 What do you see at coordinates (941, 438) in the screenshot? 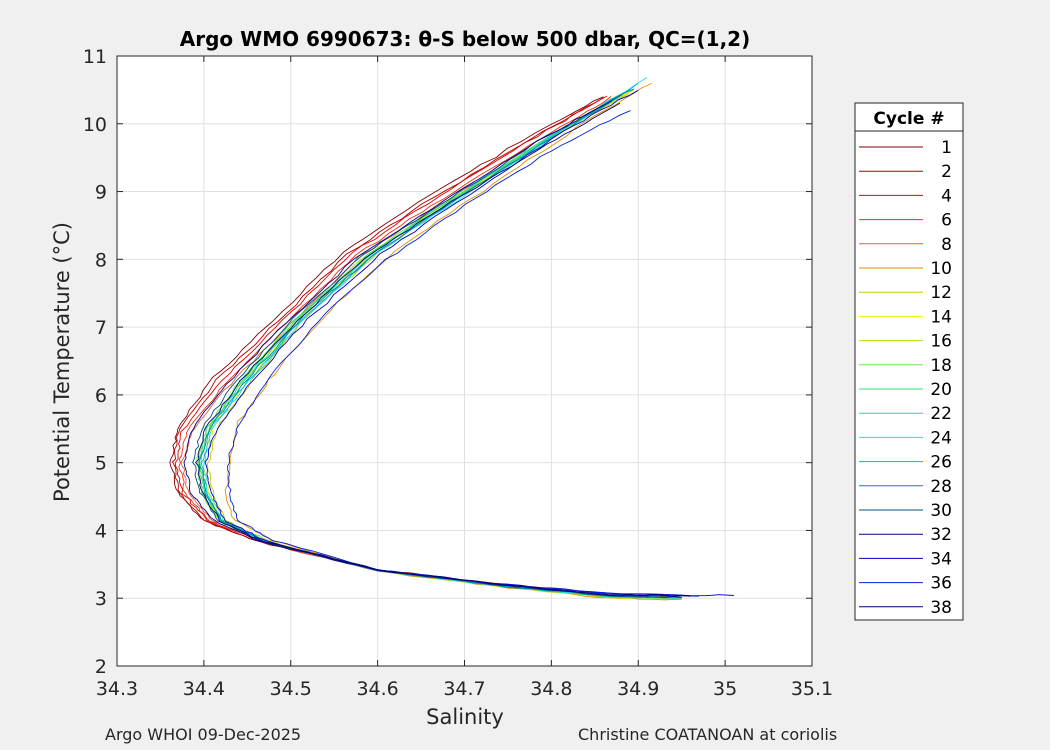
I see `legend-label: 24` at bounding box center [941, 438].